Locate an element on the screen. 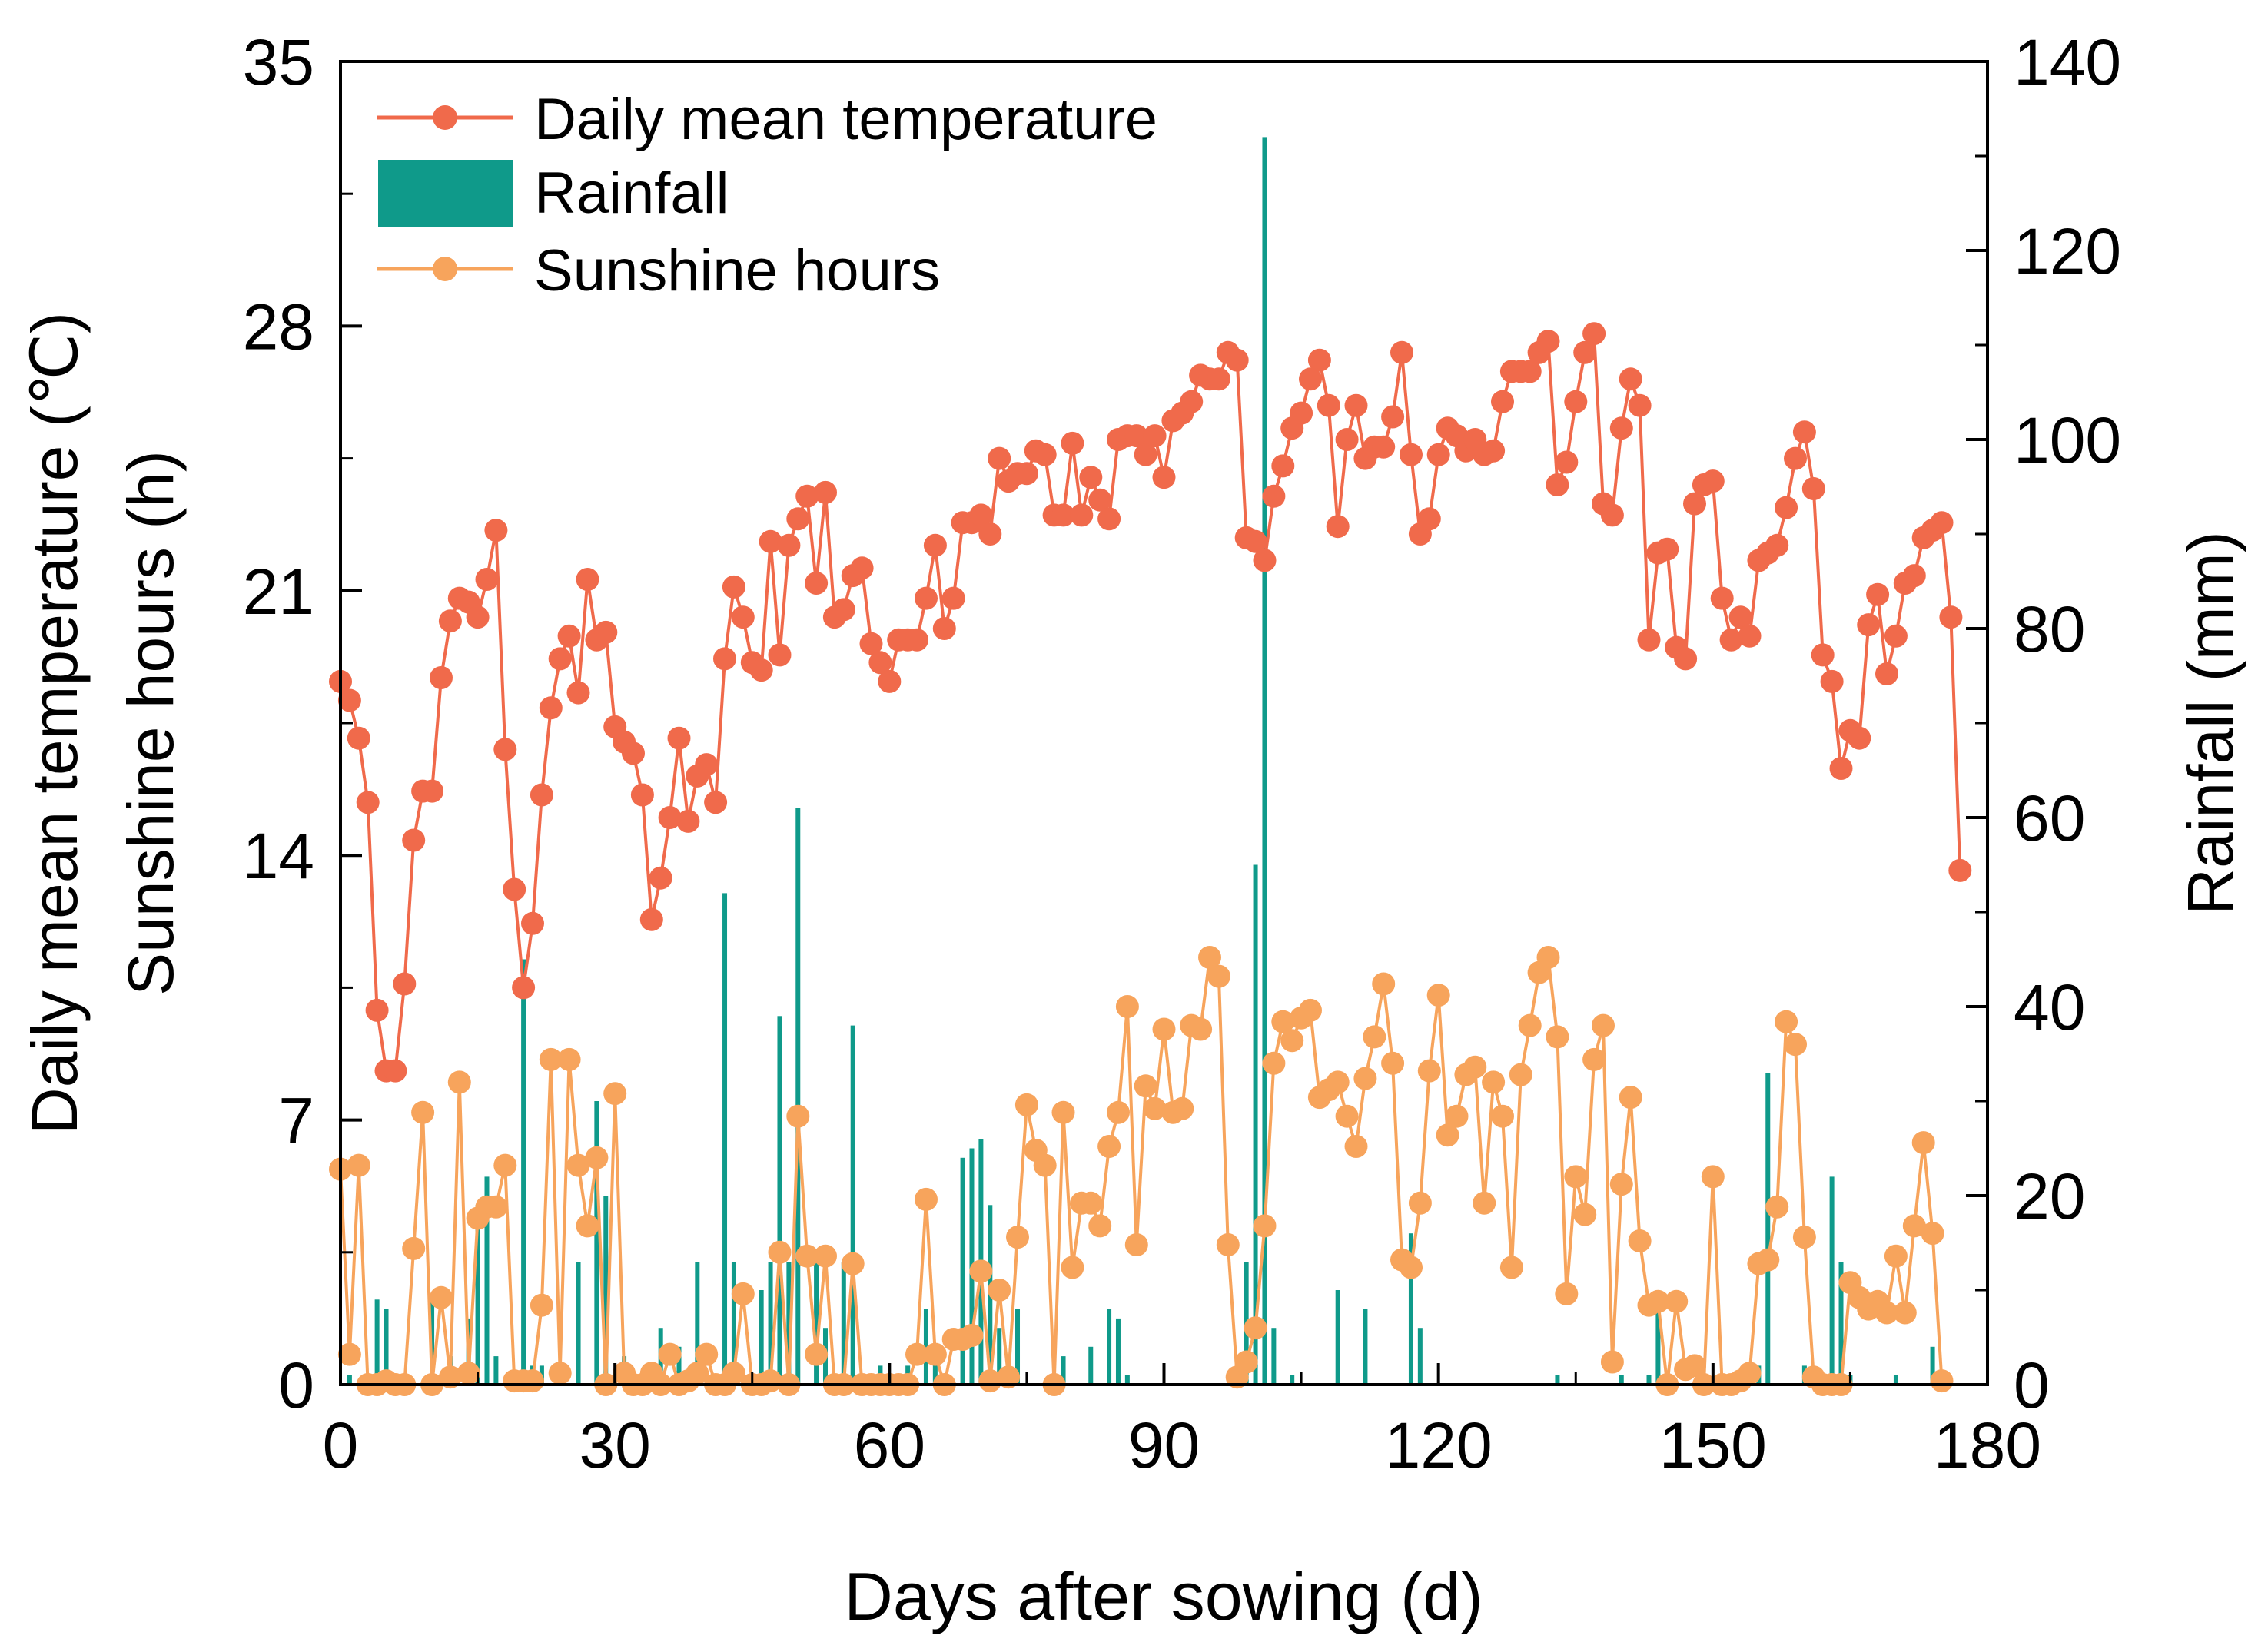 The height and width of the screenshot is (1652, 2268). right-y-tick-label: 140 is located at coordinates (2067, 62).